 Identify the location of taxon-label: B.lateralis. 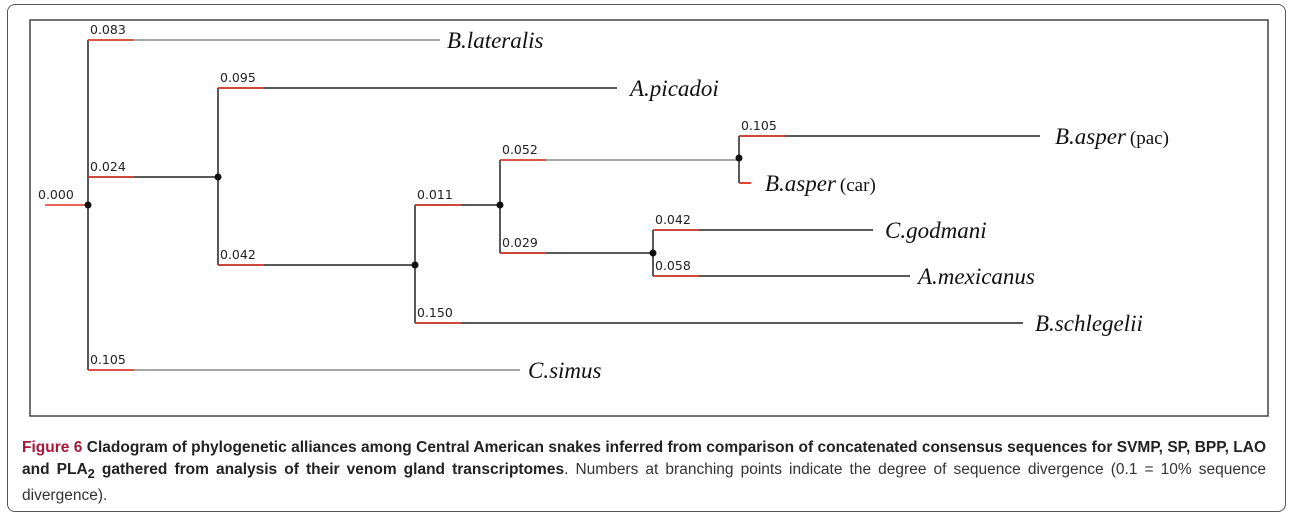
(495, 40).